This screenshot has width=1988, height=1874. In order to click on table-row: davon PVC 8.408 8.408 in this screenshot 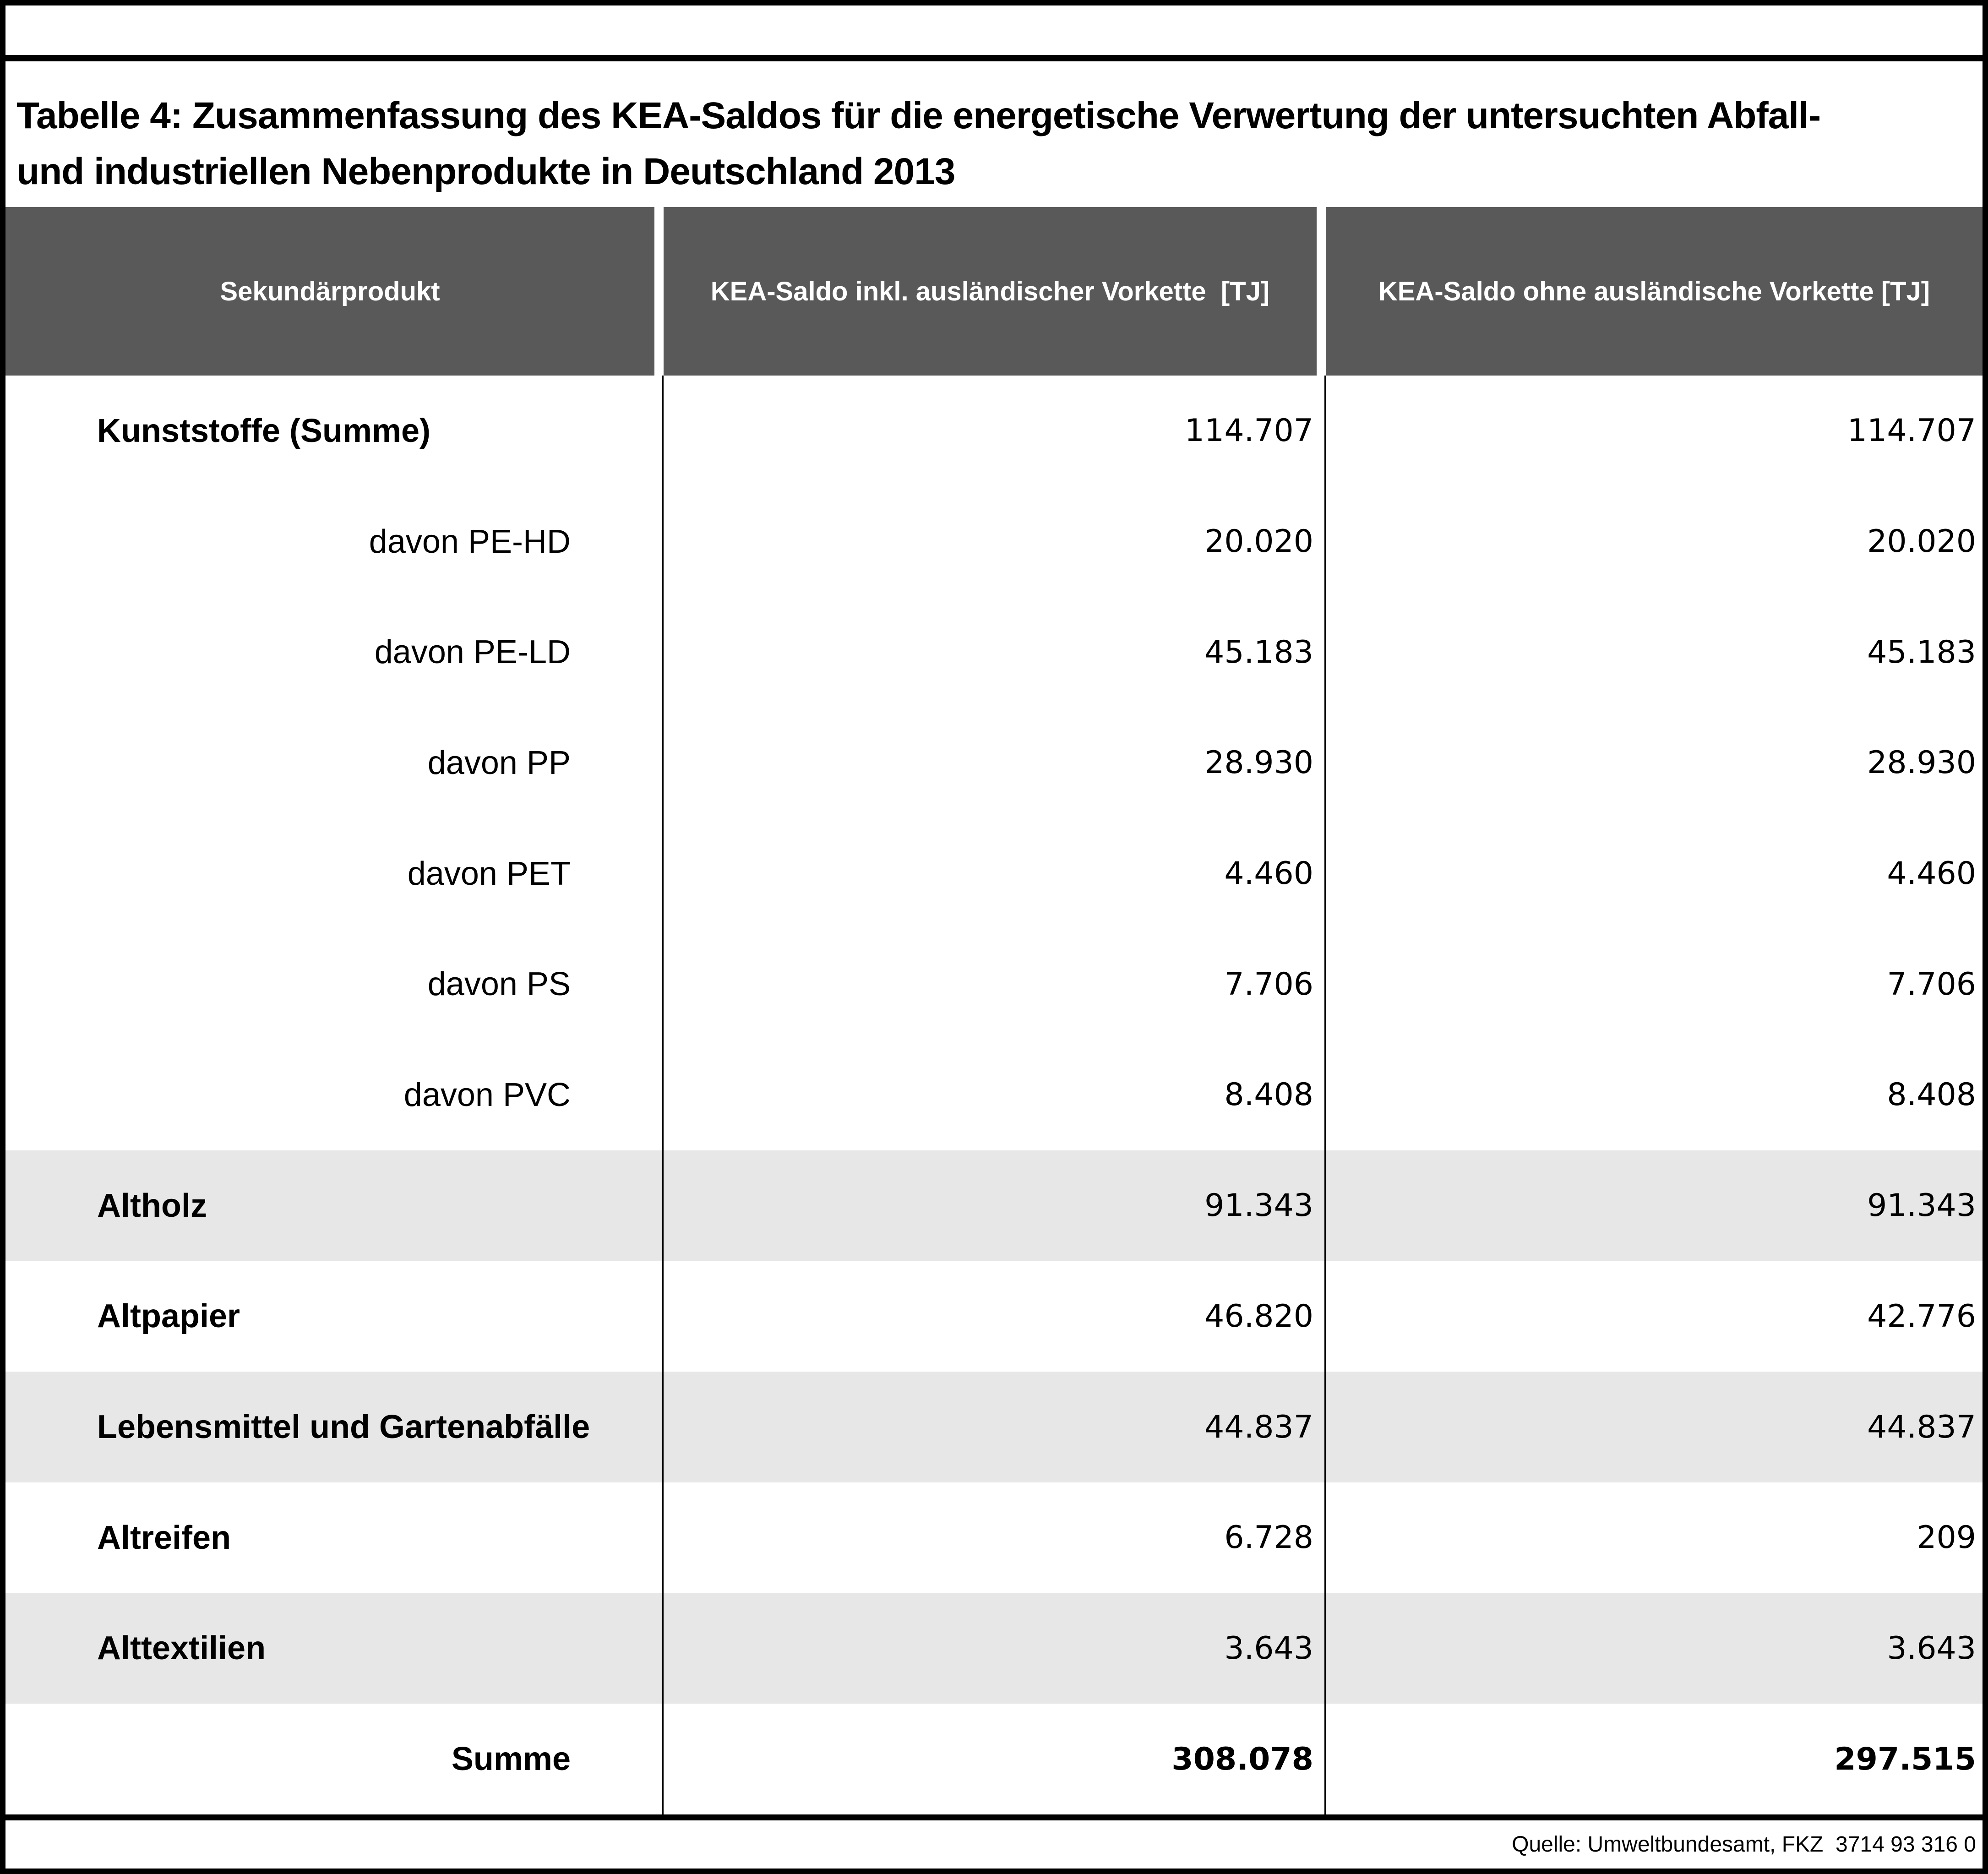, I will do `click(994, 1095)`.